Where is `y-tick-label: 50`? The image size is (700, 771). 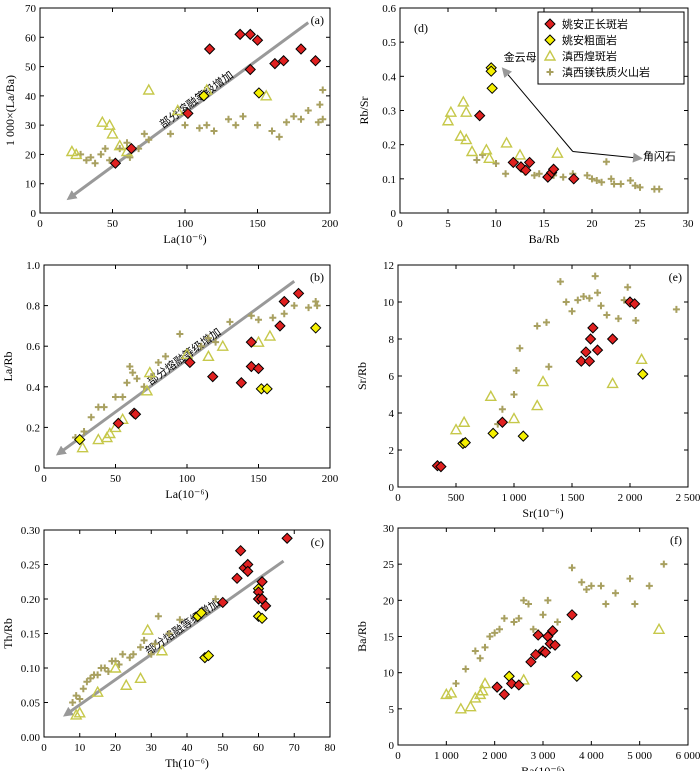
y-tick-label: 50 is located at coordinates (31, 68).